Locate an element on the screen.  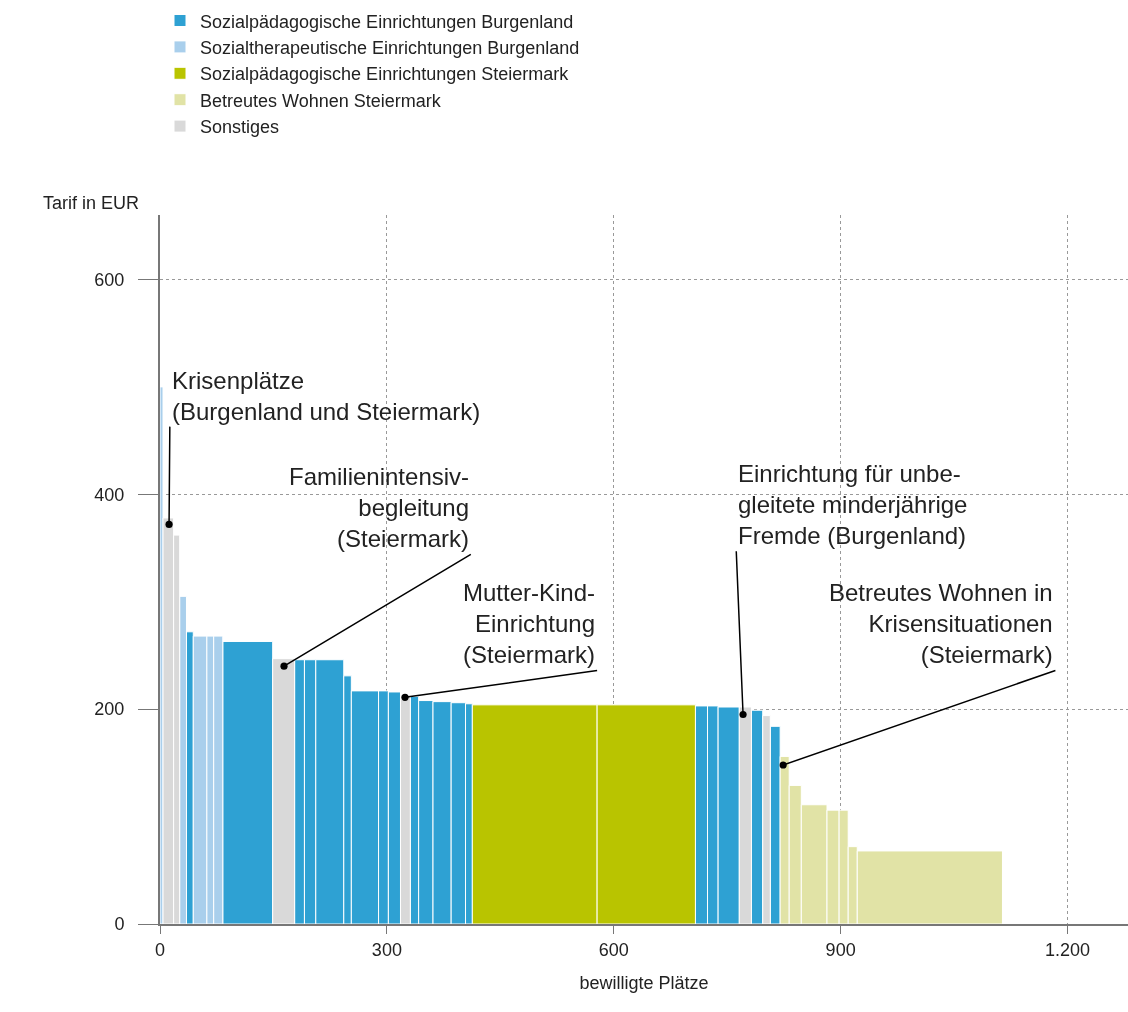
annotation: Betreutes Wohnen in Krisensituationen (Steiermark) is located at coordinates (941, 624).